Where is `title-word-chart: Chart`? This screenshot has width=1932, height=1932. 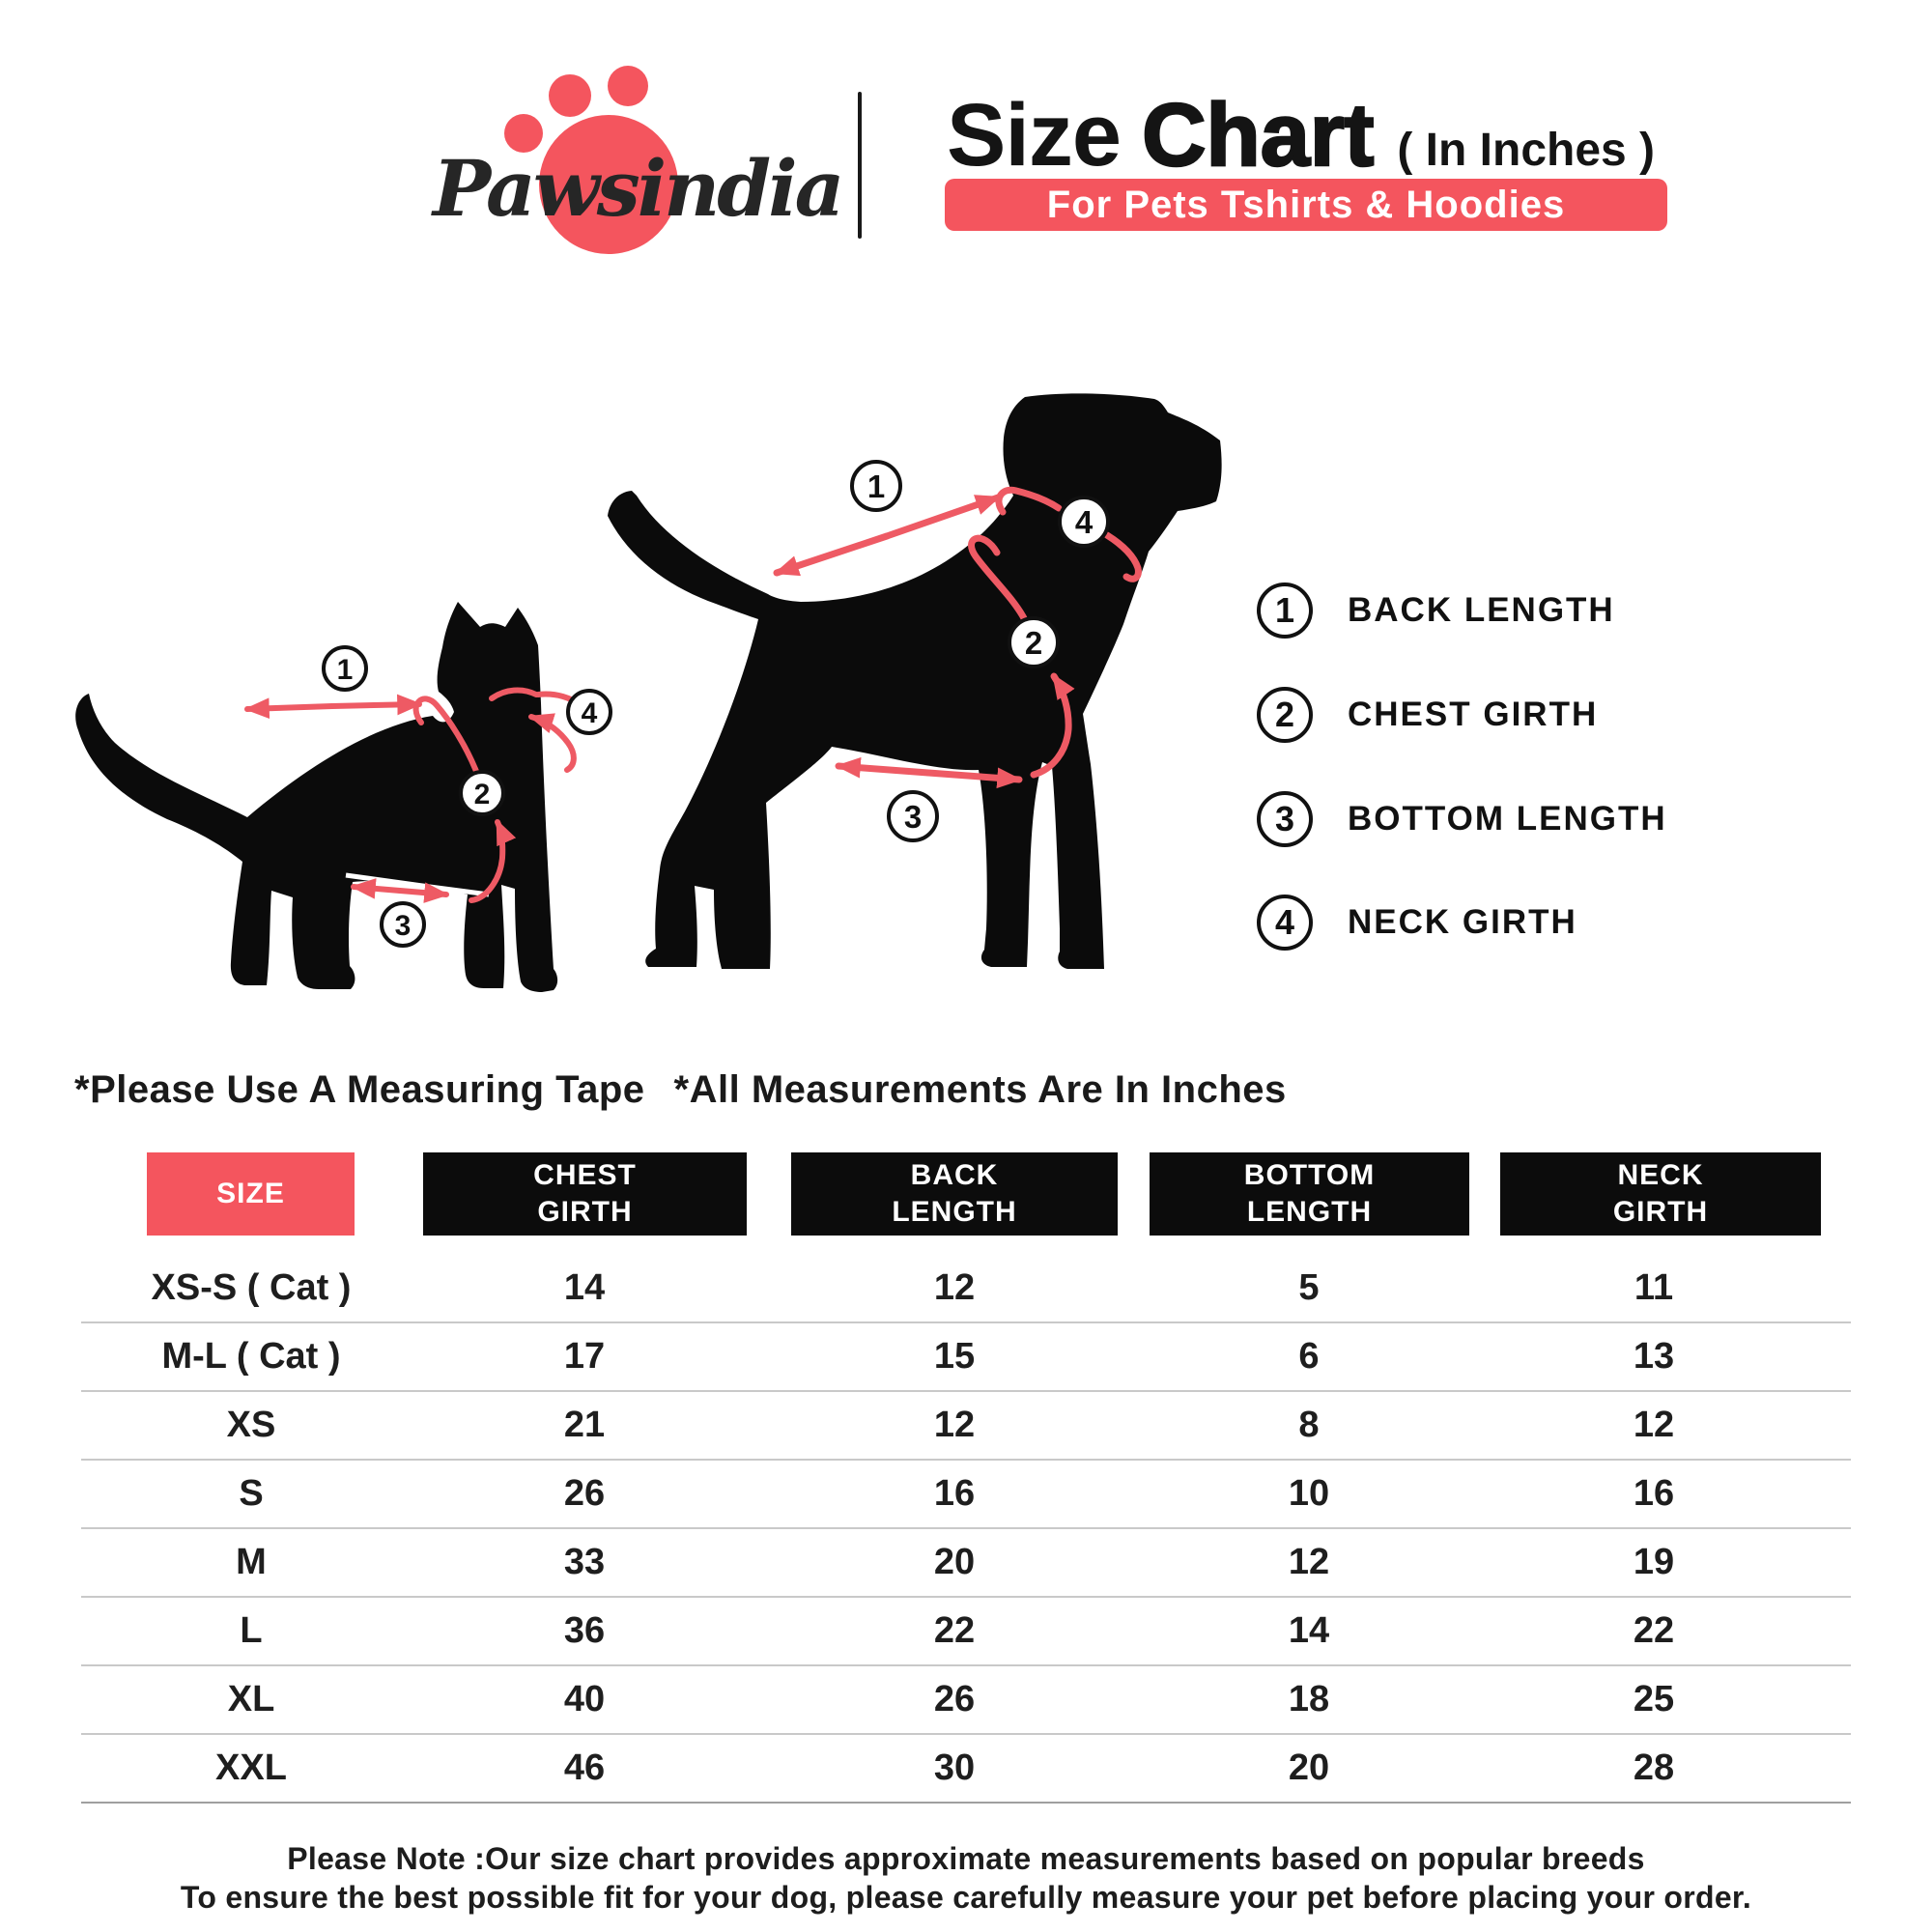 title-word-chart: Chart is located at coordinates (1258, 135).